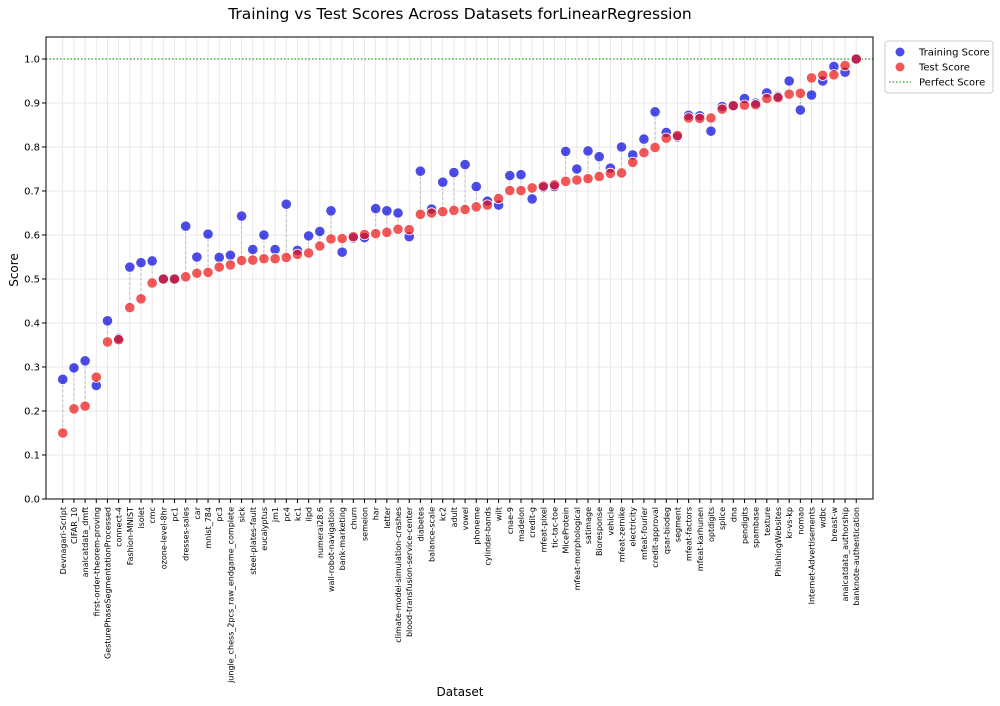 The image size is (1000, 706). I want to click on x-tick-label: letter, so click(387, 517).